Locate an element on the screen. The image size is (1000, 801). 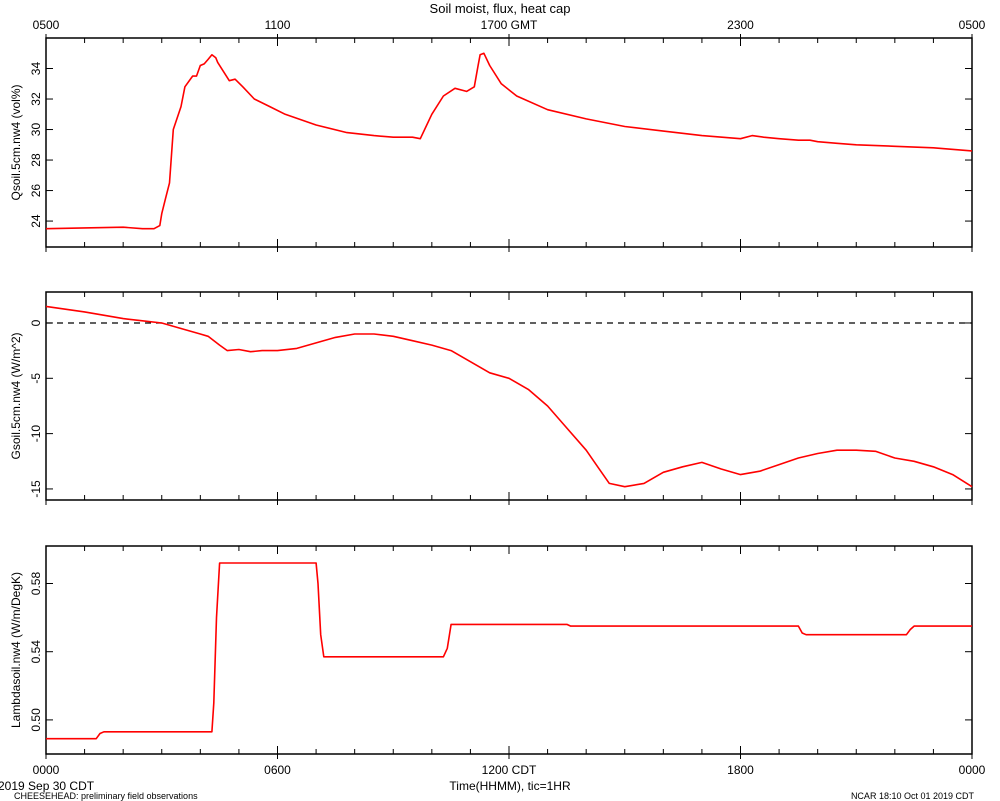
date-label: 2019 Sep 30 CDT is located at coordinates (47, 786).